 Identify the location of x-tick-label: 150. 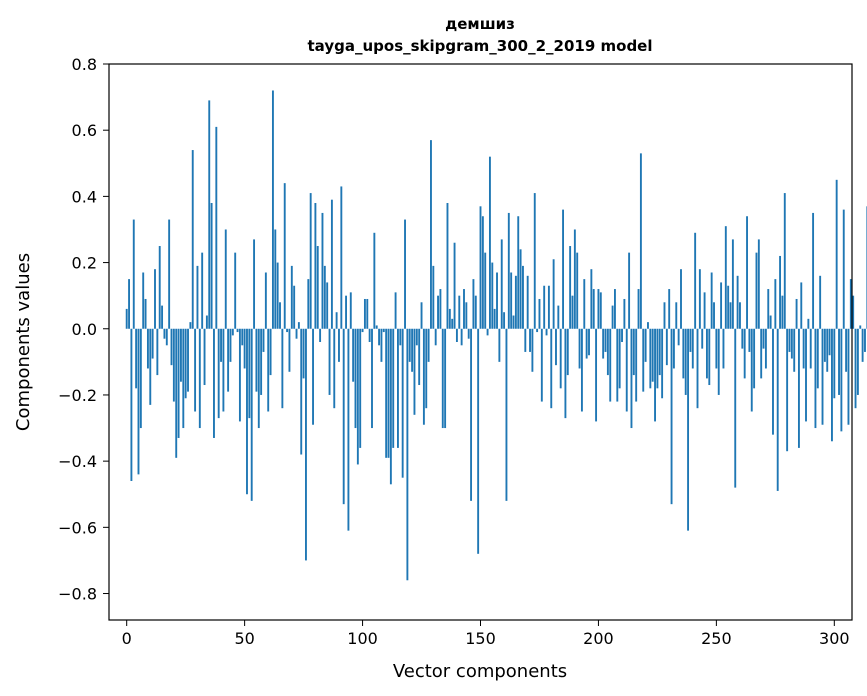
(480, 638).